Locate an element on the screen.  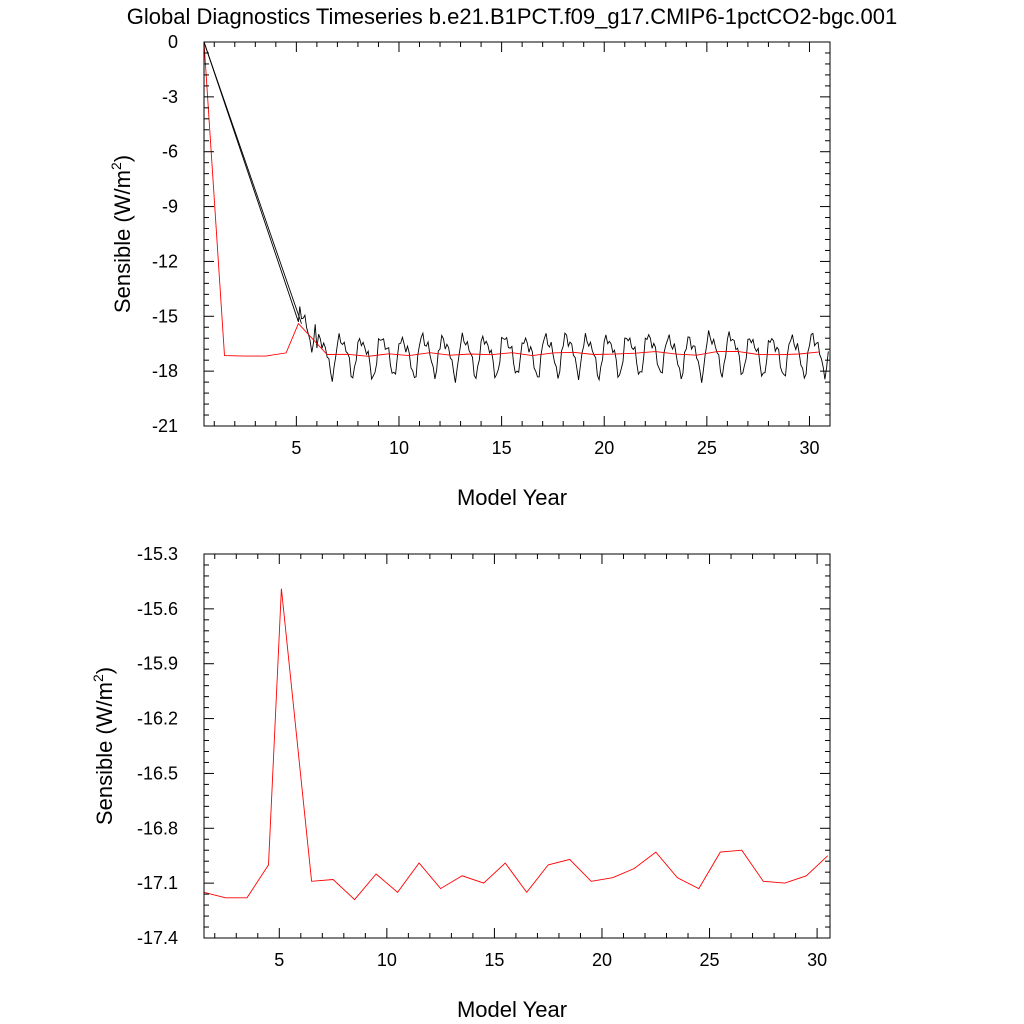
top-y-axis-label: Sensible (W/m2) is located at coordinates (121, 234).